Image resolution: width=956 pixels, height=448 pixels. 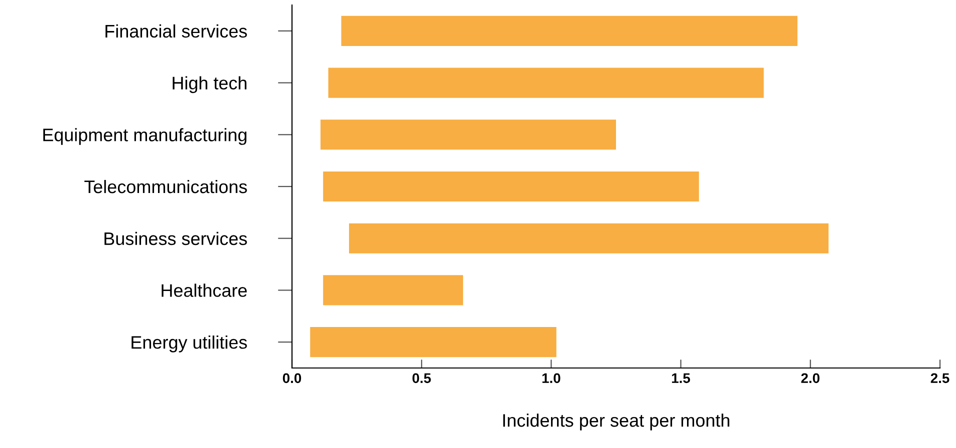 What do you see at coordinates (421, 378) in the screenshot?
I see `x-tick-label: 0.5` at bounding box center [421, 378].